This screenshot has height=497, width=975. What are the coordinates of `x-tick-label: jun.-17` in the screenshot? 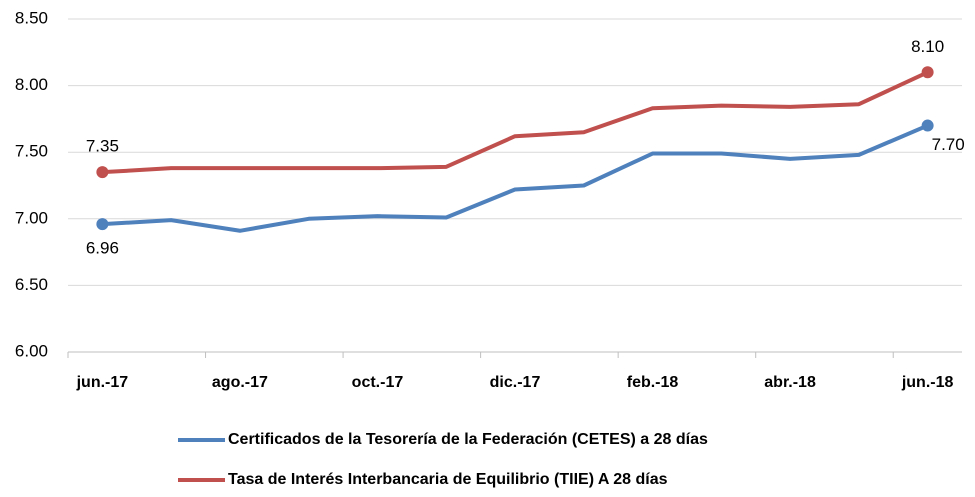 It's located at (102, 382).